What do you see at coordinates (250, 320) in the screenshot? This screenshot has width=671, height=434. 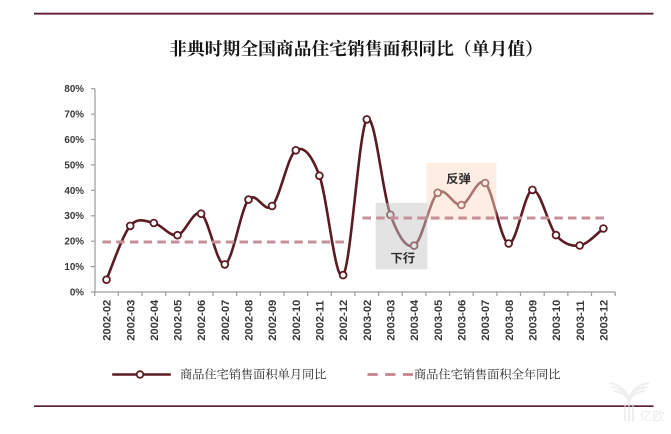 I see `svg-text: 2002-08` at bounding box center [250, 320].